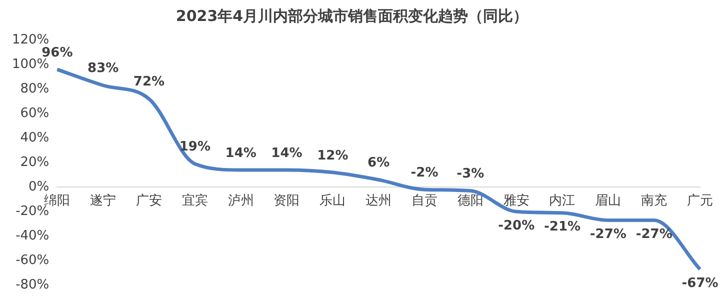 Image resolution: width=720 pixels, height=301 pixels. I want to click on x-tick-label: 泸州, so click(241, 200).